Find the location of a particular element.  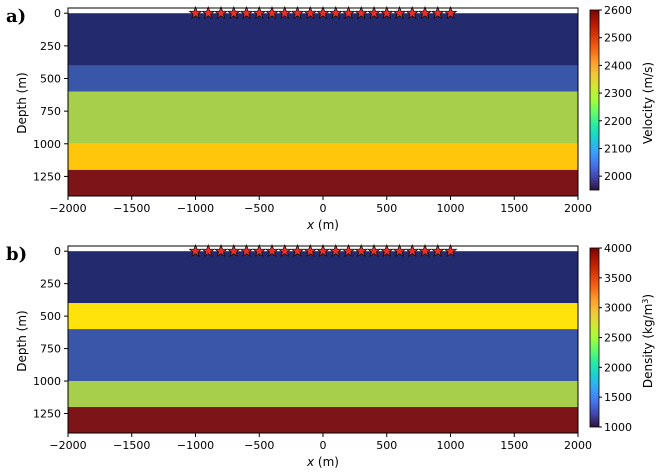

x-tick-label-a: 1500 is located at coordinates (514, 208).